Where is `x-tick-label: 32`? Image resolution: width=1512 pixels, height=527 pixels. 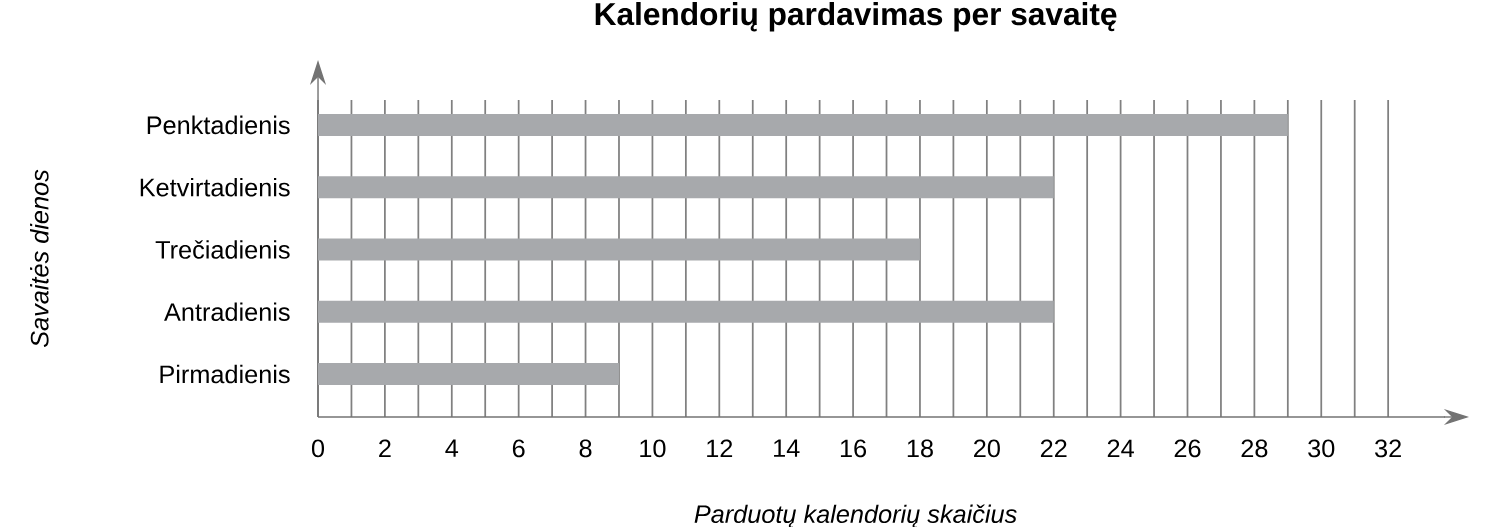 x-tick-label: 32 is located at coordinates (1388, 448).